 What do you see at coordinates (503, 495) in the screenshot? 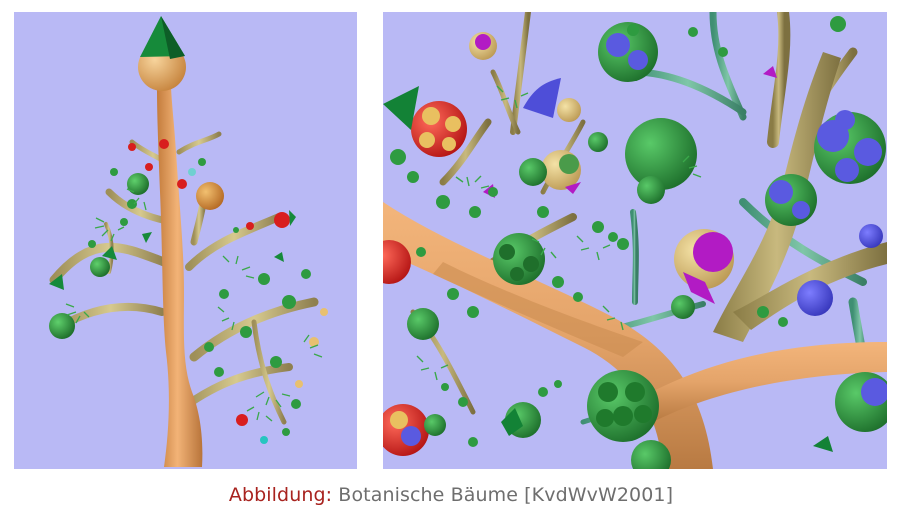
I see `caption-text: Botanische Bäume [KvdWvW2001]` at bounding box center [503, 495].